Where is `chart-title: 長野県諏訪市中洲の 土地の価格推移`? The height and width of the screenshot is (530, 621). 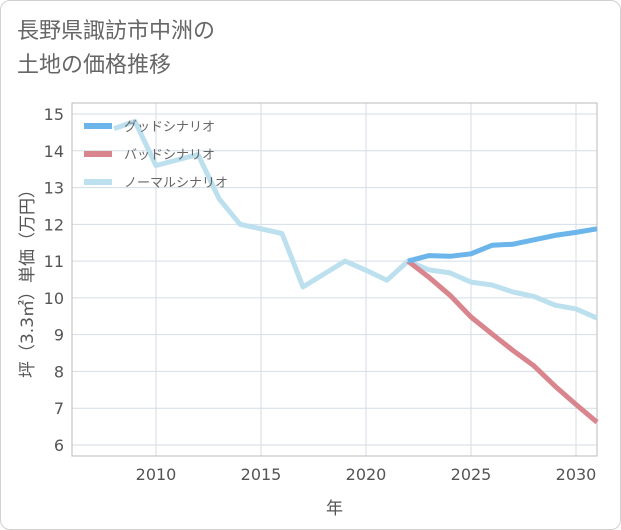 chart-title: 長野県諏訪市中洲の 土地の価格推移 is located at coordinates (116, 49).